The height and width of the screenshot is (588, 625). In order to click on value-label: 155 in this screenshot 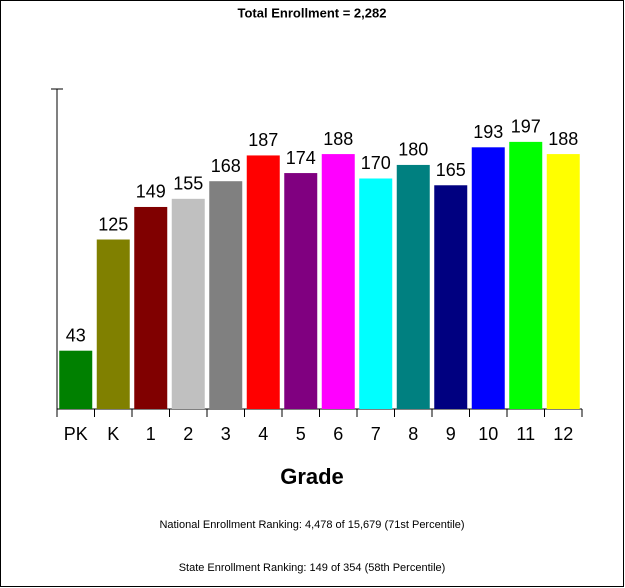, I will do `click(188, 184)`.